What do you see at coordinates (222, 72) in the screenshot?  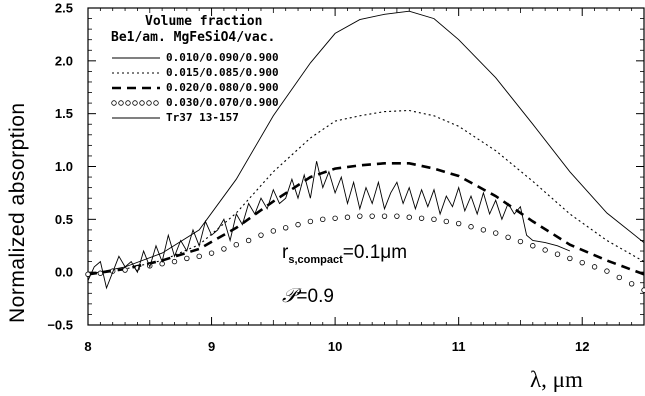 I see `legend-item-2: 0.015/0.085/0.900` at bounding box center [222, 72].